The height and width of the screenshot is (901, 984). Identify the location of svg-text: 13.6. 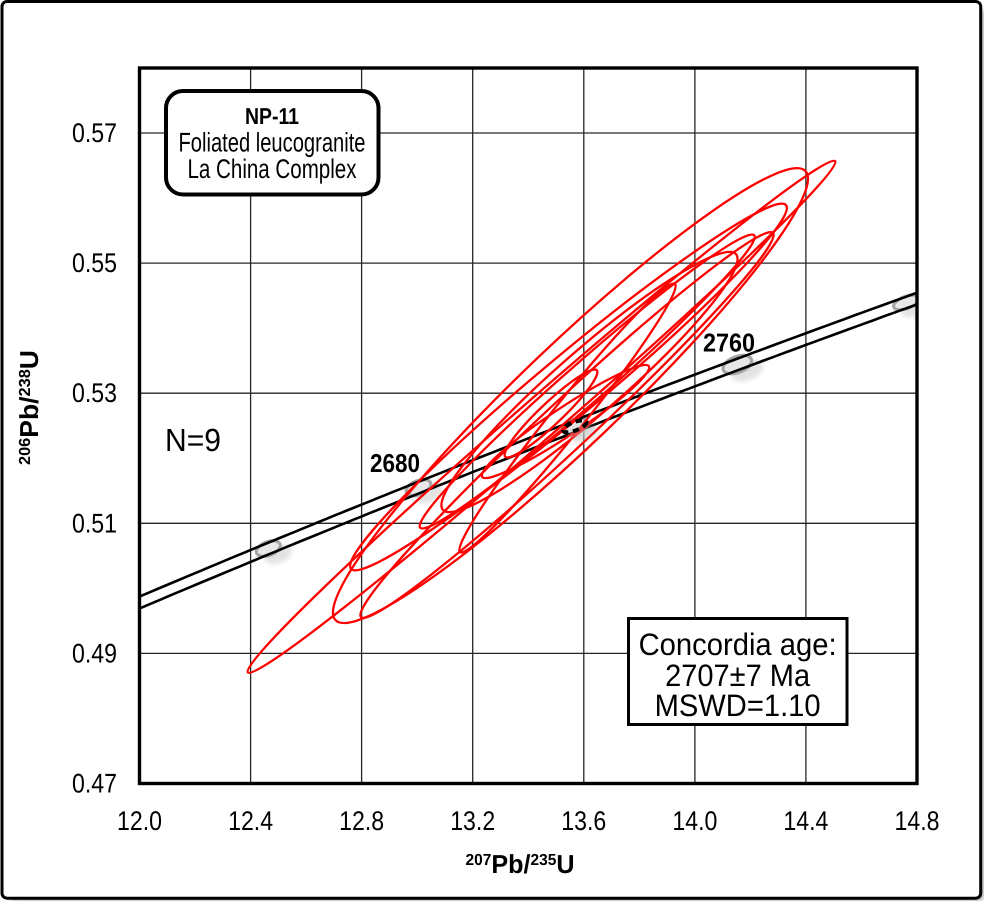
(583, 821).